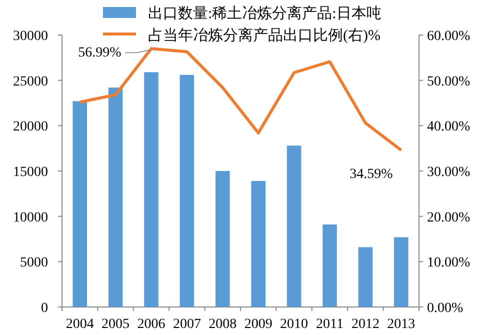 The height and width of the screenshot is (335, 483). Describe the element at coordinates (30, 218) in the screenshot. I see `y-tick-label: 10000` at that location.